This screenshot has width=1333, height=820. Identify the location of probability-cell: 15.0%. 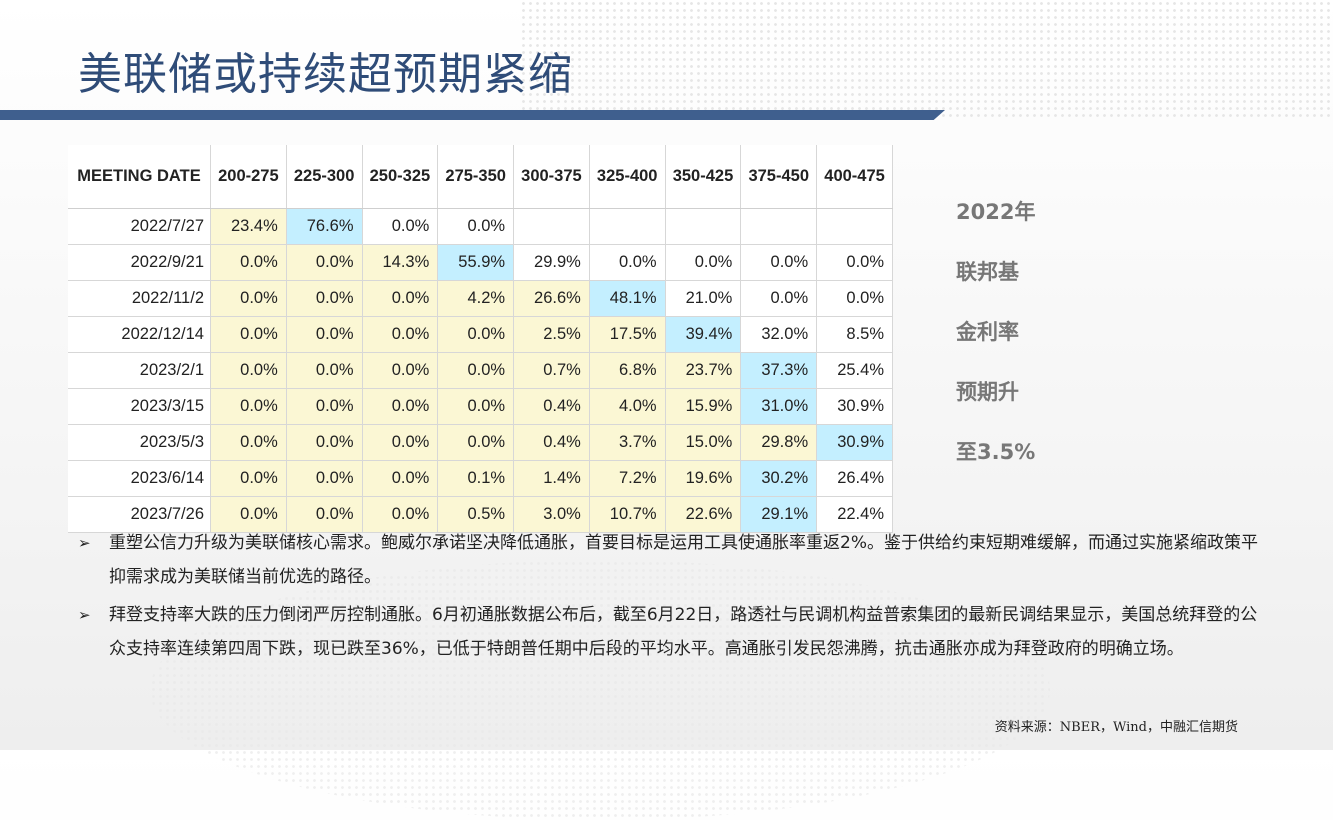
(703, 442).